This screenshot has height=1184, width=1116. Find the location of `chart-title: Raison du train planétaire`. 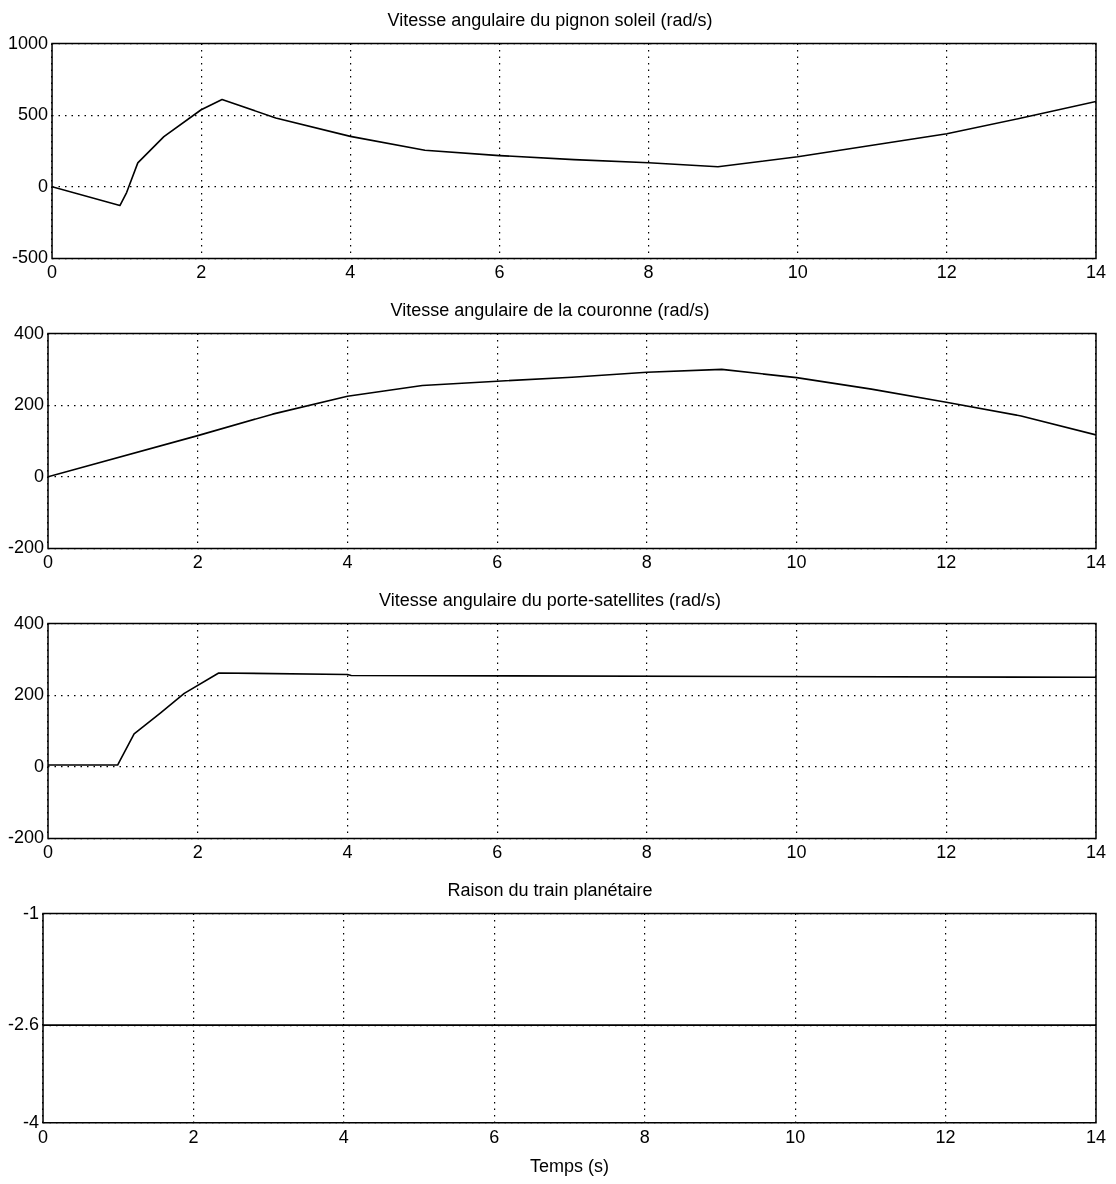

chart-title: Raison du train planétaire is located at coordinates (550, 889).